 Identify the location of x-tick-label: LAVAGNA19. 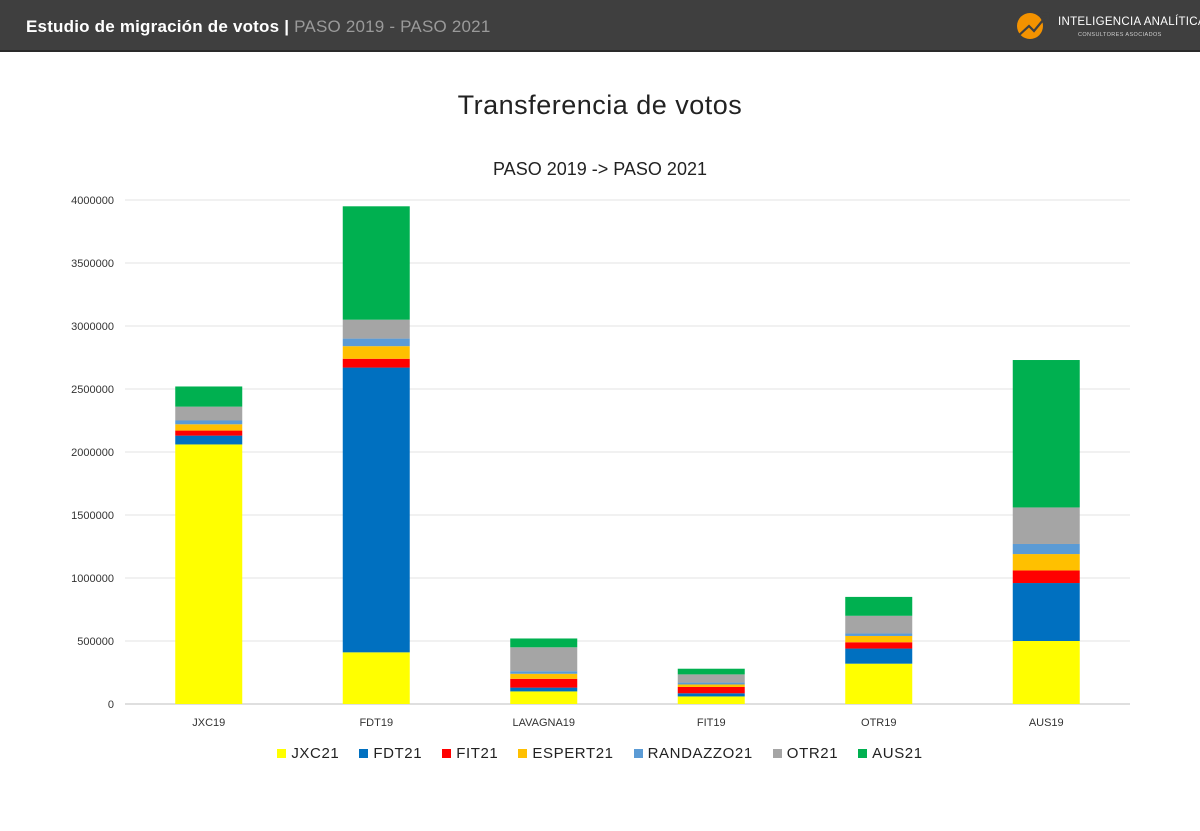
(543, 723).